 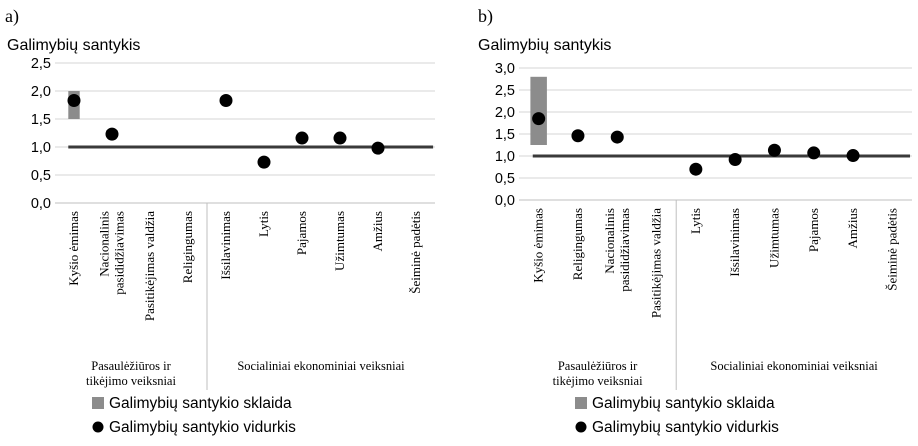 What do you see at coordinates (505, 69) in the screenshot?
I see `y-tick-label: 3,0` at bounding box center [505, 69].